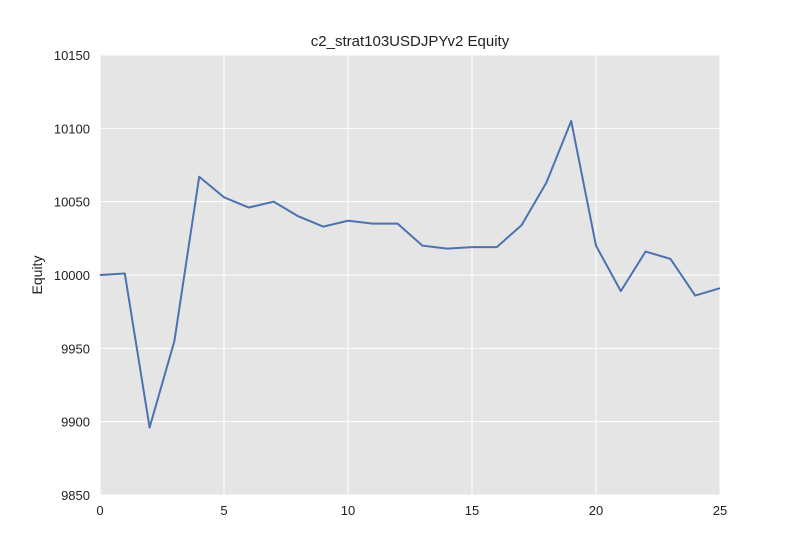 The image size is (800, 550). I want to click on y-tick-label: 10150, so click(72, 55).